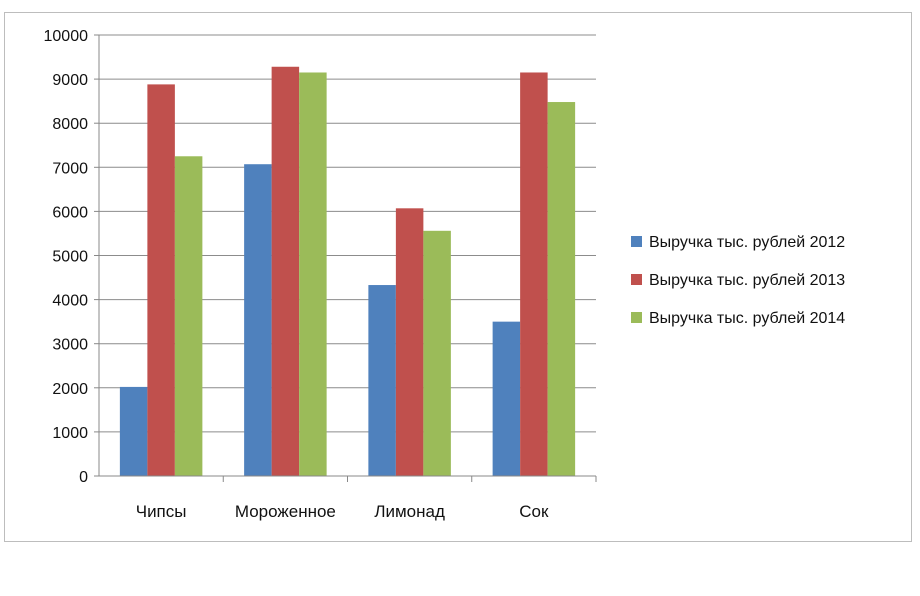 The image size is (920, 596). What do you see at coordinates (70, 80) in the screenshot?
I see `y-tick-label: 9000` at bounding box center [70, 80].